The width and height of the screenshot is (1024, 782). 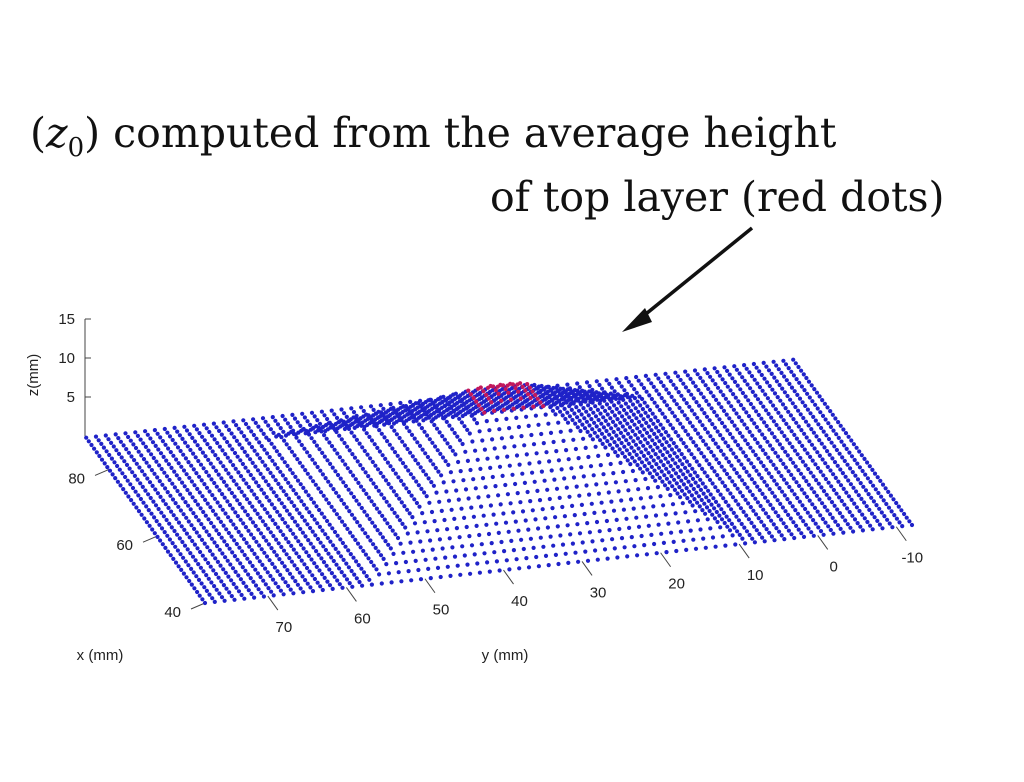 I want to click on z-tick-label: 5, so click(x=71, y=397).